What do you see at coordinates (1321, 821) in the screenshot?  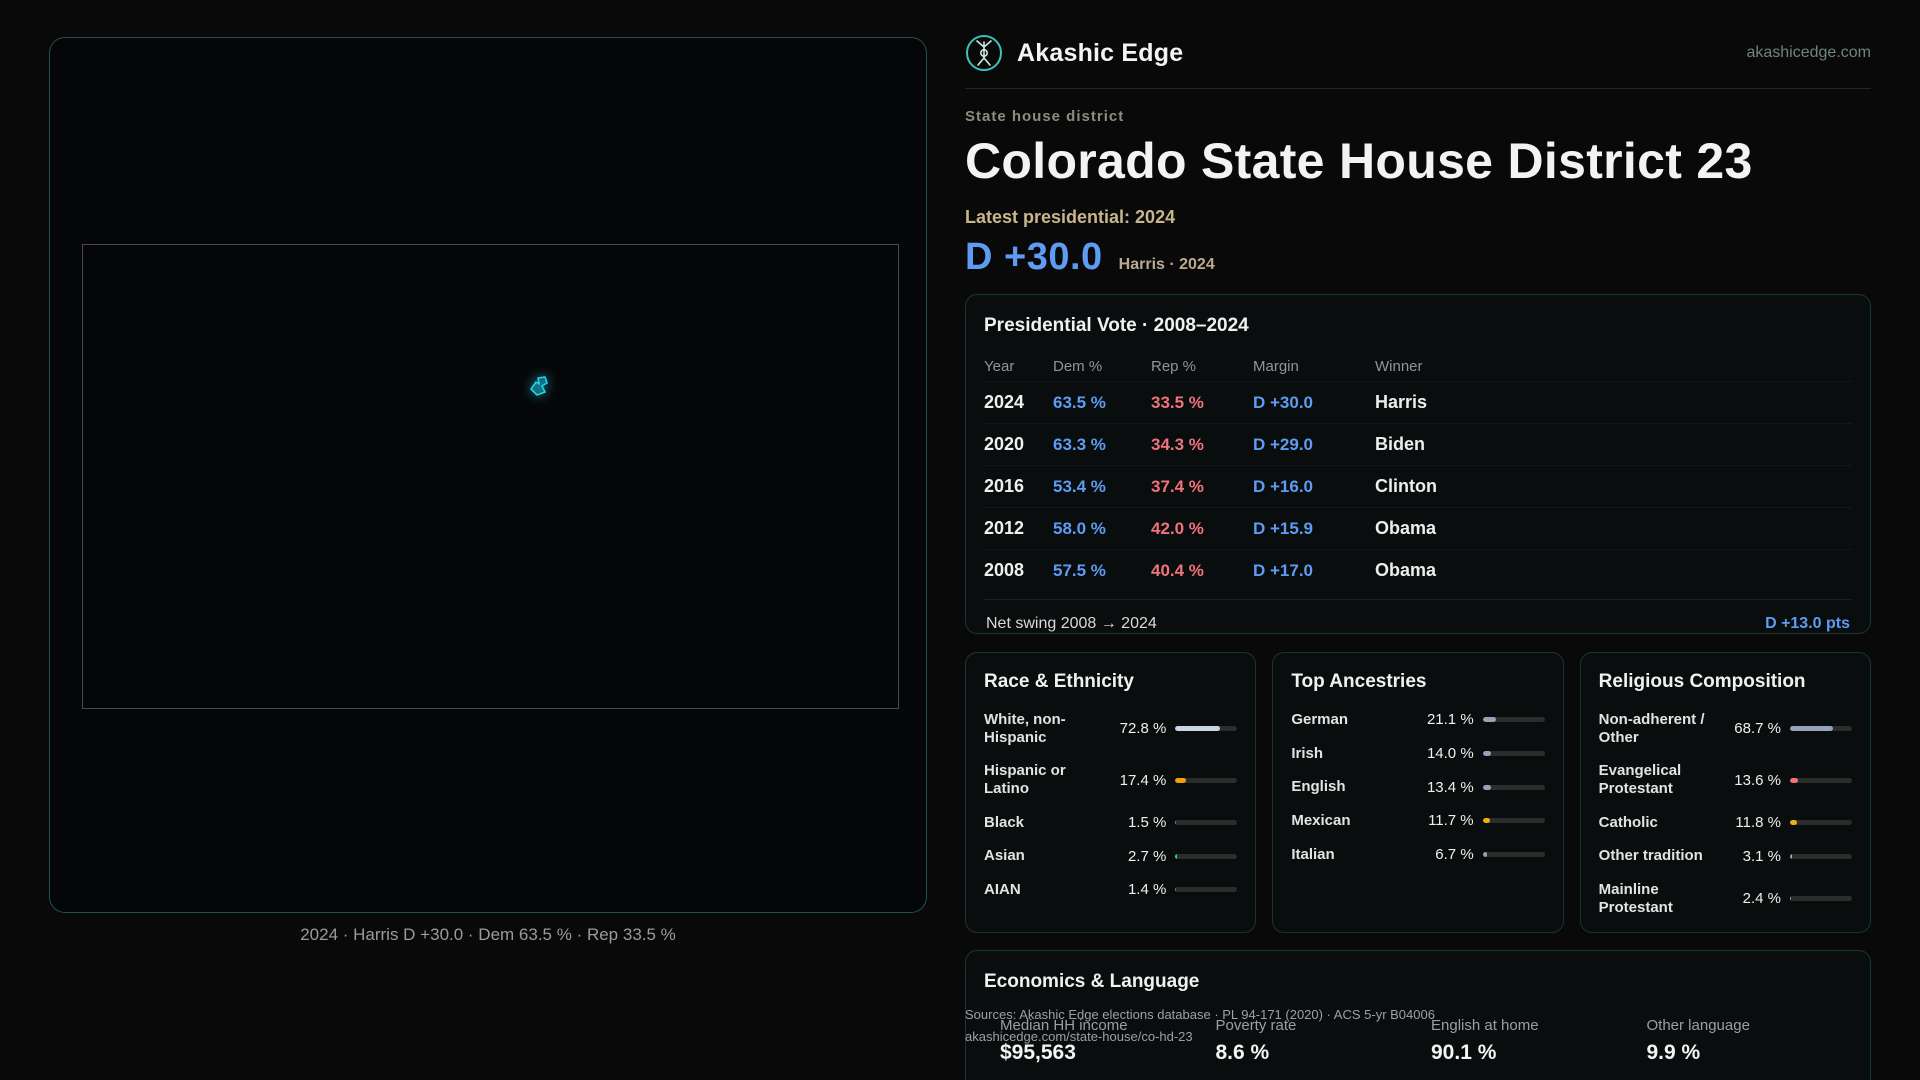 I see `demographic-label: Mexican` at bounding box center [1321, 821].